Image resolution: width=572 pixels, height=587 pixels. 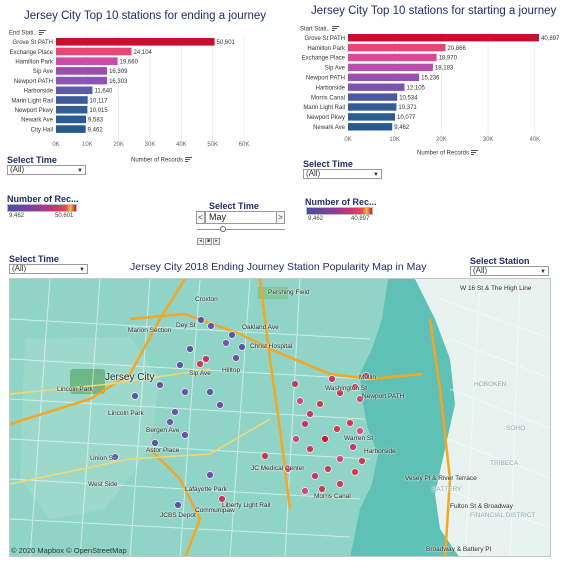 I want to click on step-forward-button: ▸, so click(x=216, y=241).